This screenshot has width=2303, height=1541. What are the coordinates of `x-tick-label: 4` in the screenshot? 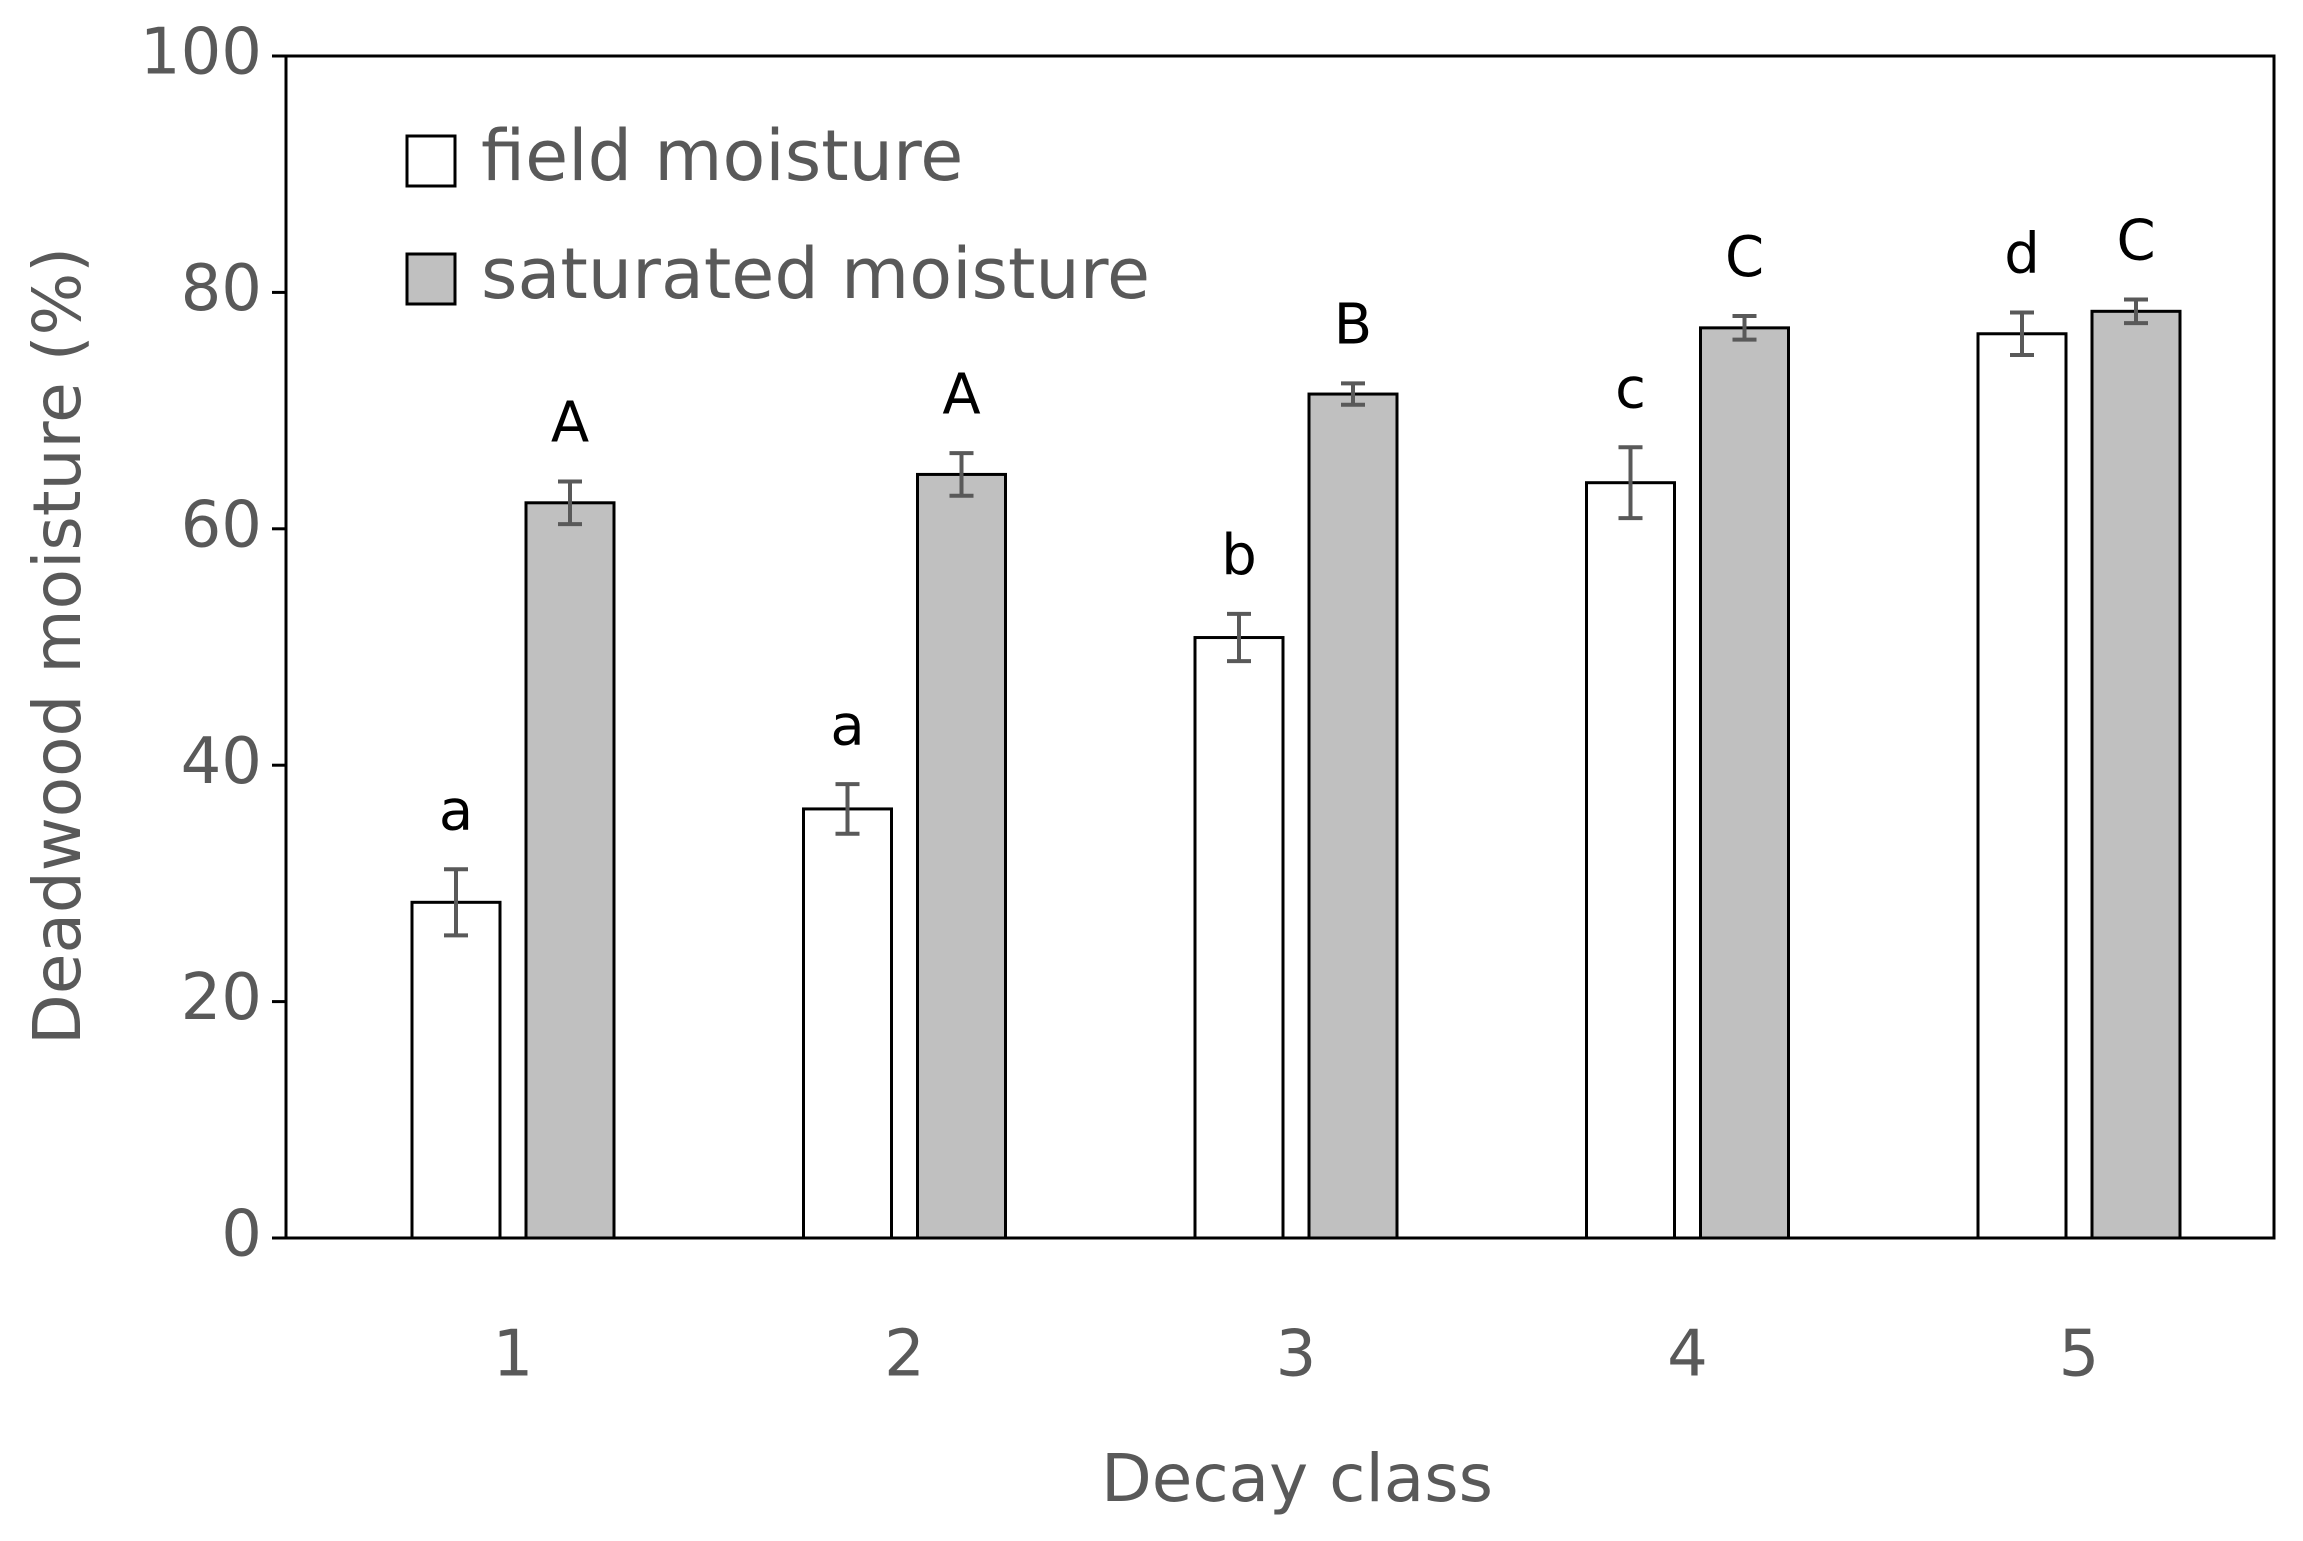 It's located at (1687, 1355).